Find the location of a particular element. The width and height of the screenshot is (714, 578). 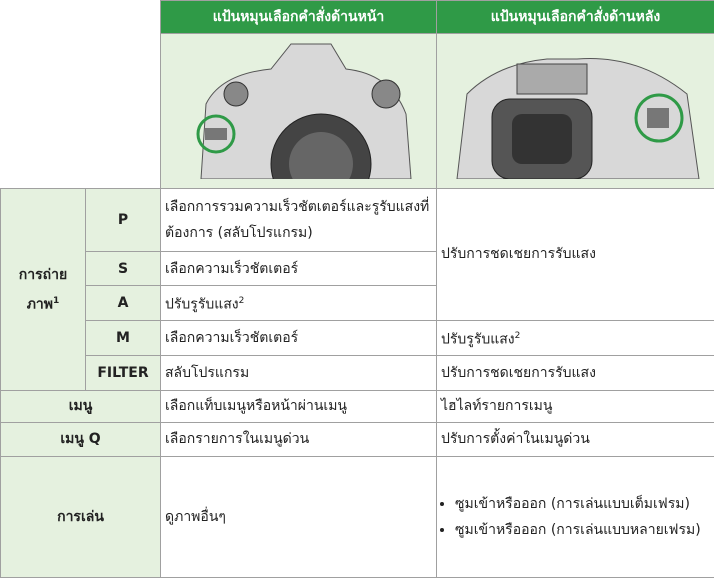

column-header: แป้นหมุนเลือกคำสั่งด้านหน้า is located at coordinates (299, 17).